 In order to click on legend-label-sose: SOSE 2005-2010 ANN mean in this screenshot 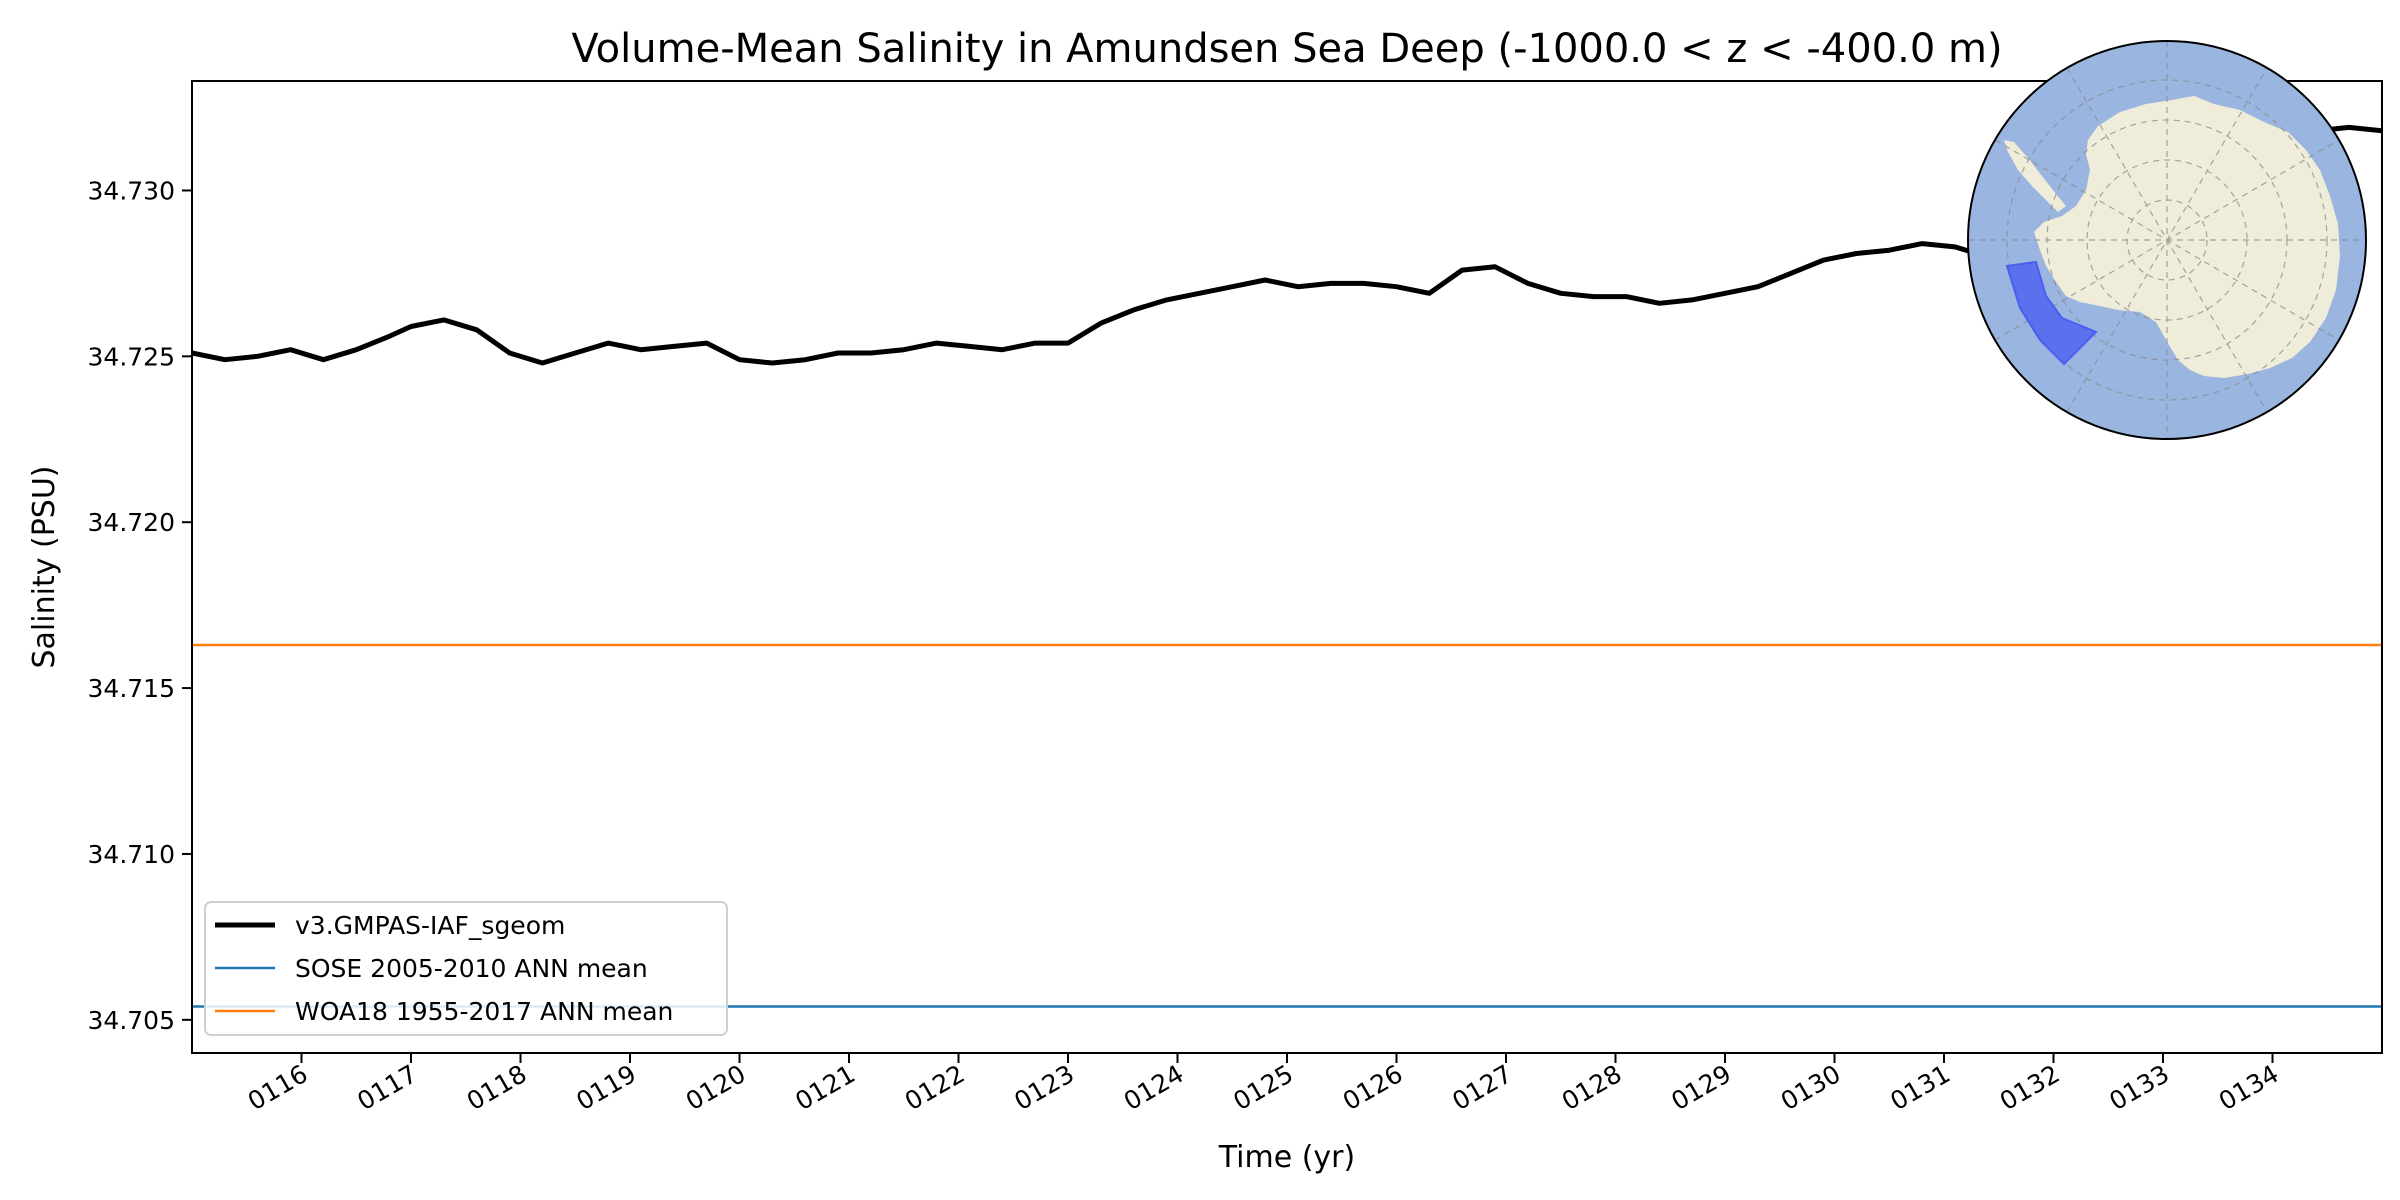, I will do `click(471, 968)`.